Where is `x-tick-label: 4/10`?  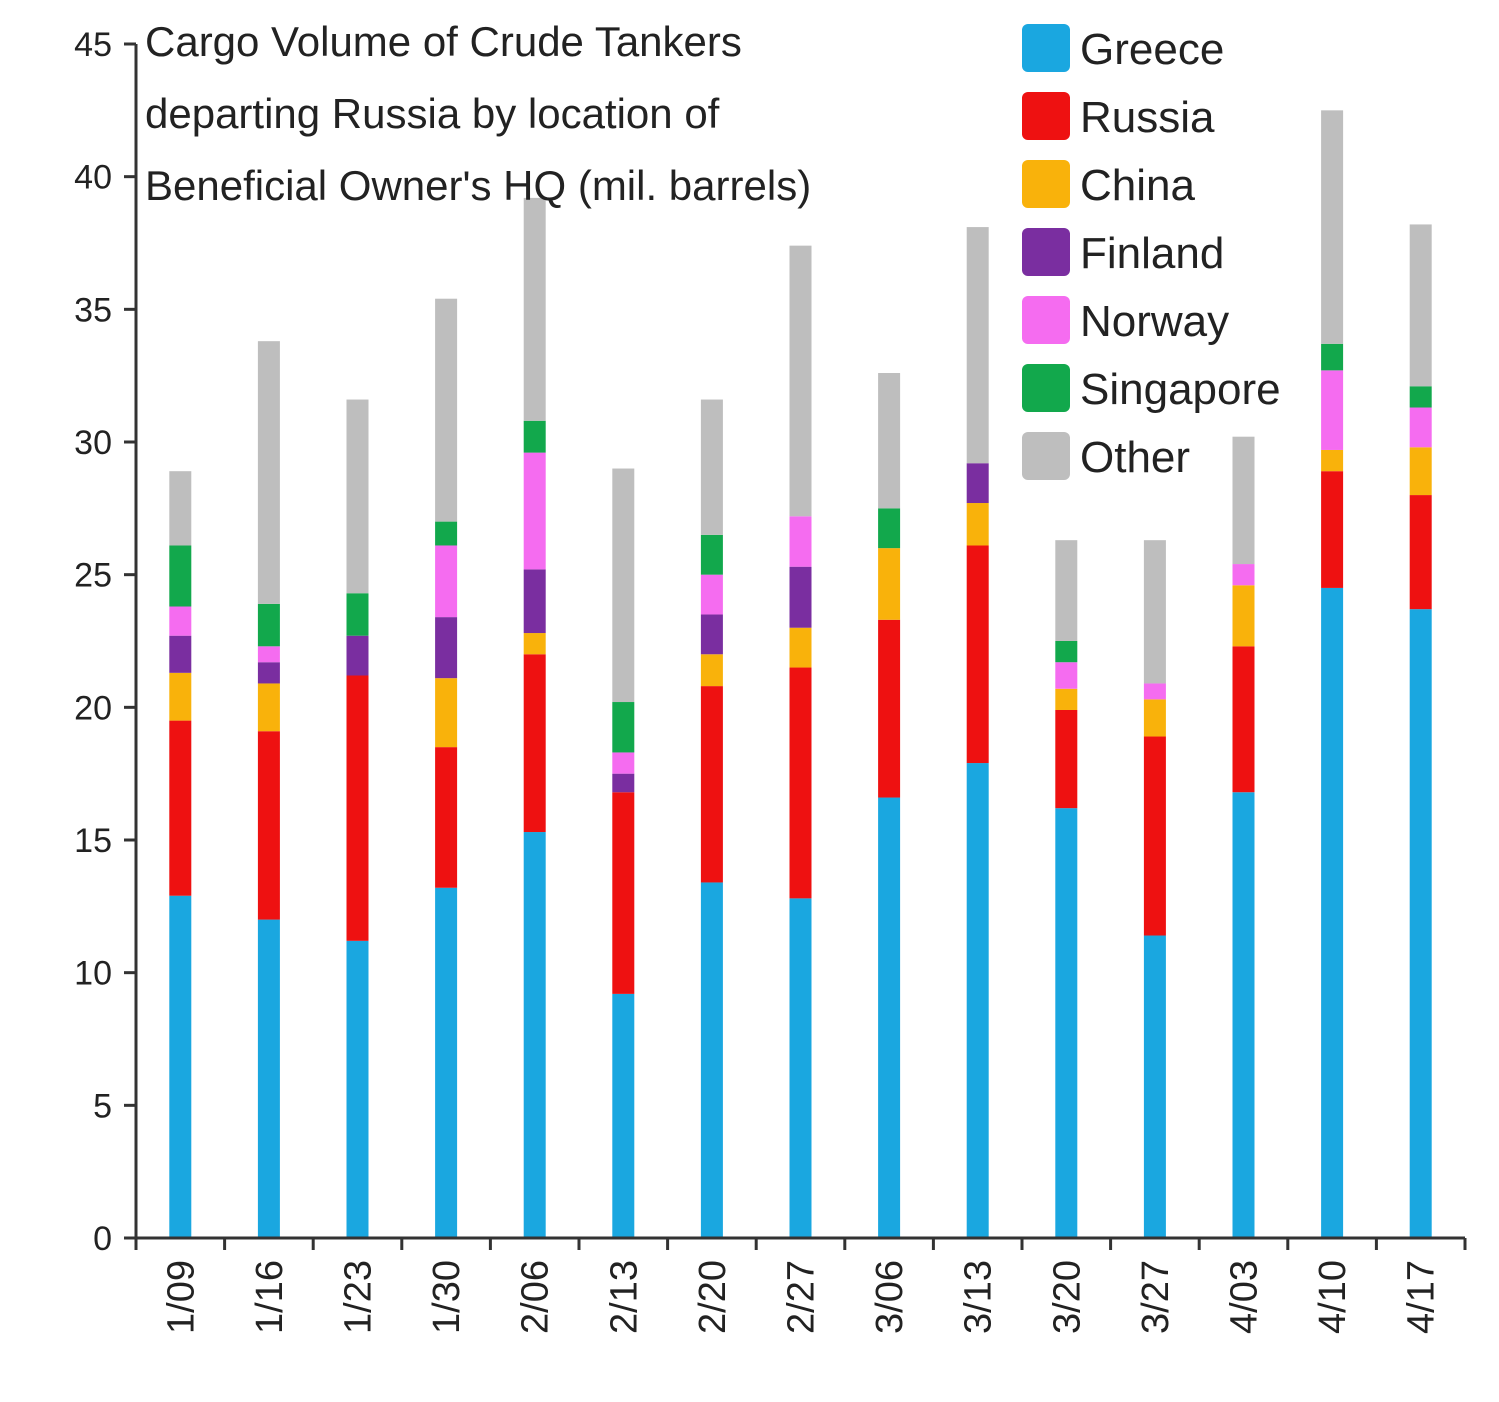
x-tick-label: 4/10 is located at coordinates (1333, 1297).